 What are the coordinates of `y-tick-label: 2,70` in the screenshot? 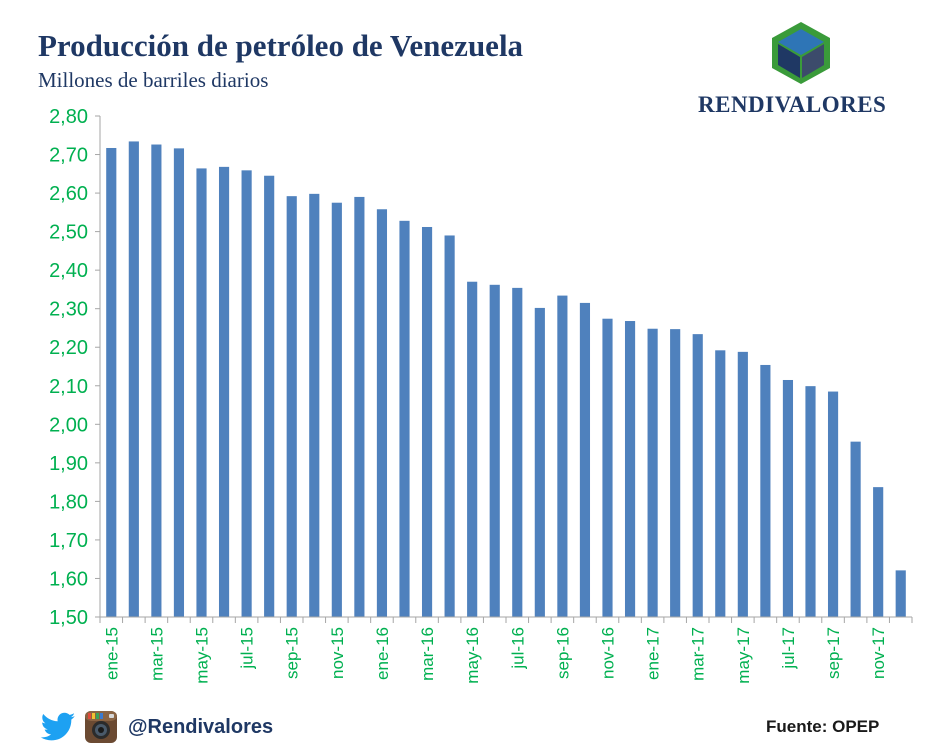 It's located at (68, 156).